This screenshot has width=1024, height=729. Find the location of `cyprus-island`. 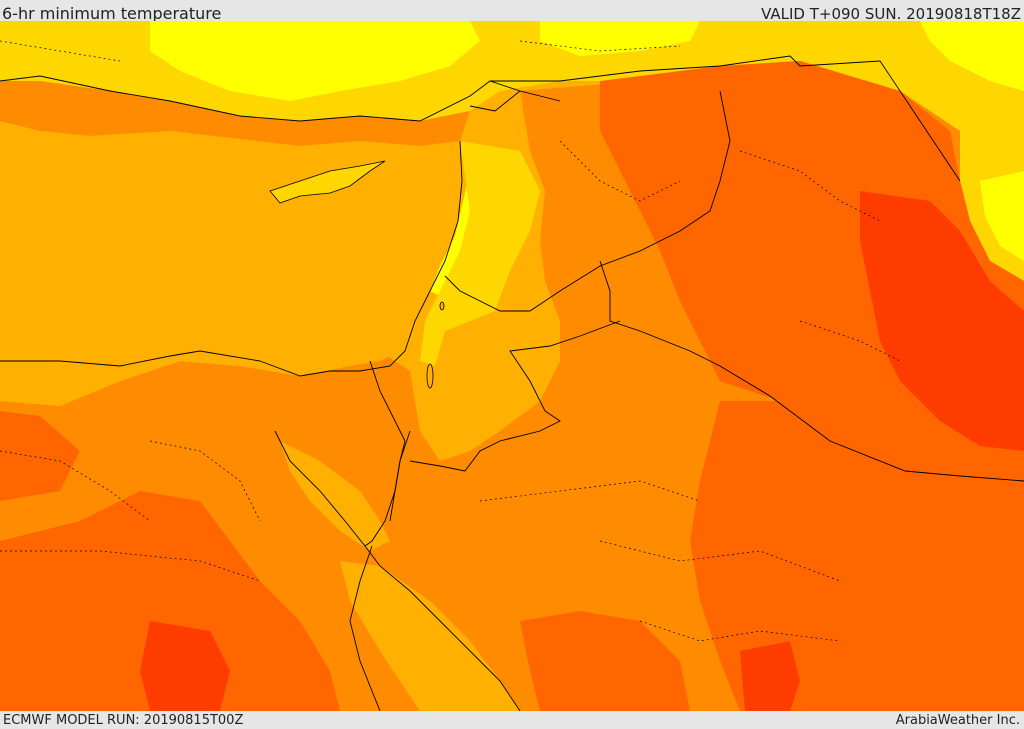

cyprus-island is located at coordinates (327, 182).